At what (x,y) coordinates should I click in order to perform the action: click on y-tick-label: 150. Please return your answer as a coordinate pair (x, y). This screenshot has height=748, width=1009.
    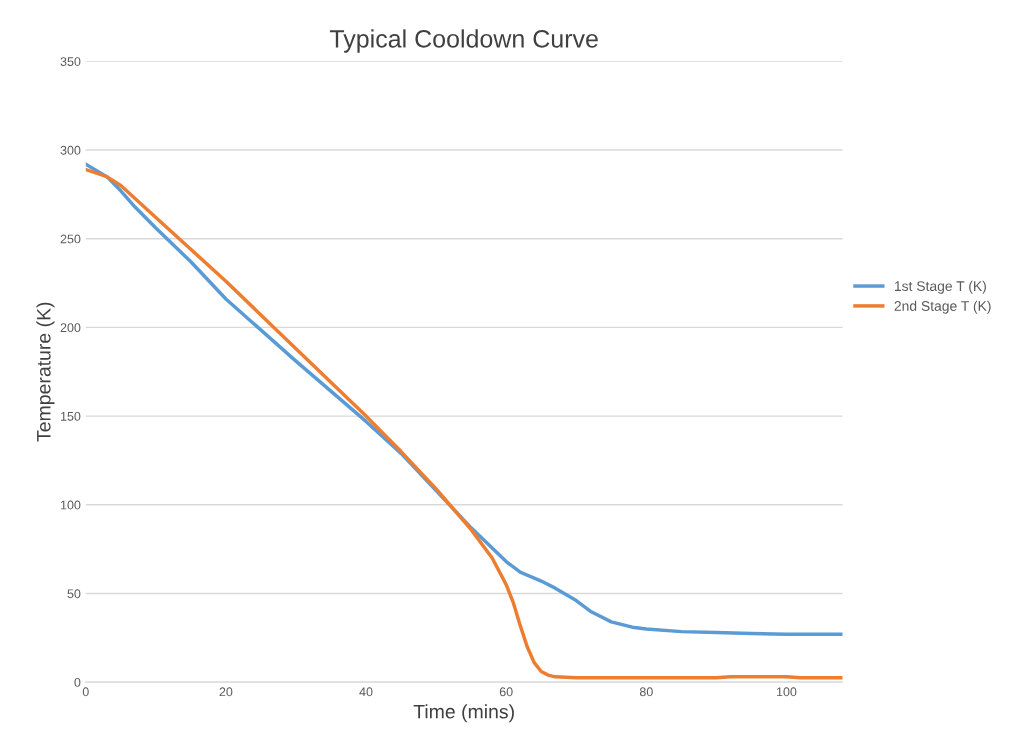
    Looking at the image, I should click on (71, 416).